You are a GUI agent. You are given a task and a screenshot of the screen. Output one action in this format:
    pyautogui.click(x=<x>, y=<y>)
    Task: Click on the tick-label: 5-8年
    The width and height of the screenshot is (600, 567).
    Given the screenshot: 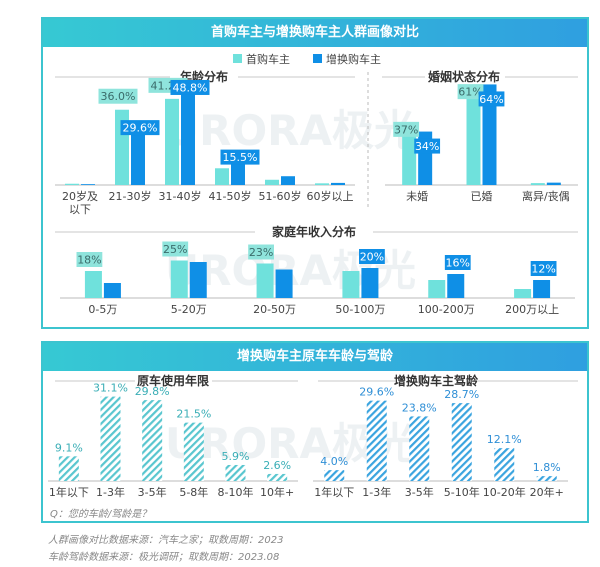 What is the action you would take?
    pyautogui.click(x=193, y=492)
    